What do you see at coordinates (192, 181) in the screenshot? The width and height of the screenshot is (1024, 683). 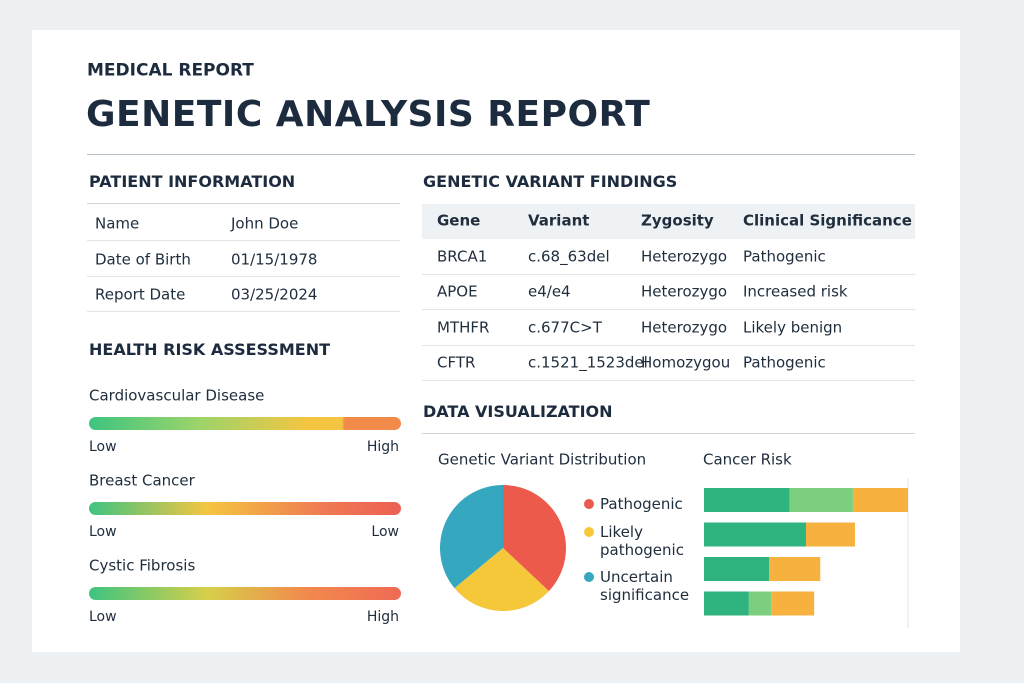 I see `section-title: PATIENT INFORMATION` at bounding box center [192, 181].